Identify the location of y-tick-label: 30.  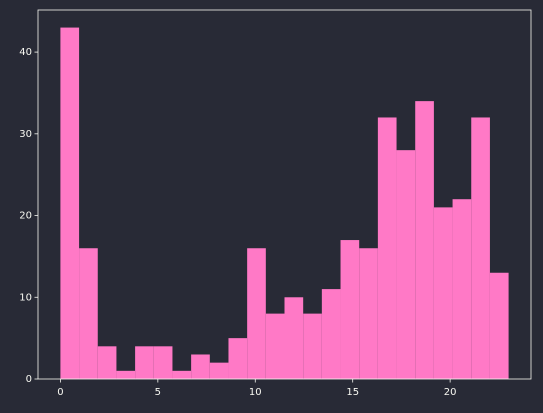
(25, 134).